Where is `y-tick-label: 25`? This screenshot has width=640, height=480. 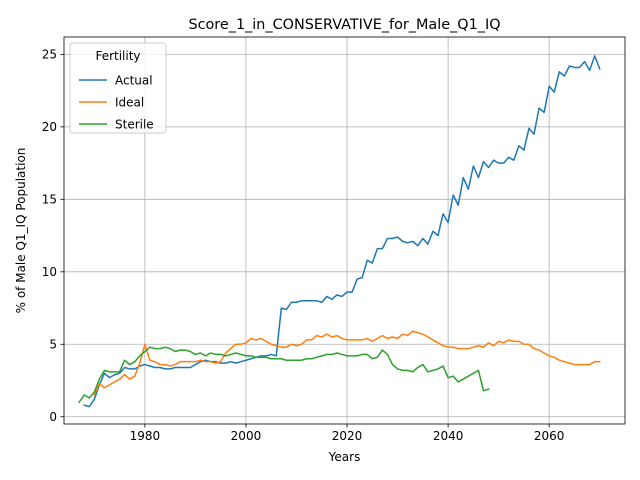 y-tick-label: 25 is located at coordinates (49, 55).